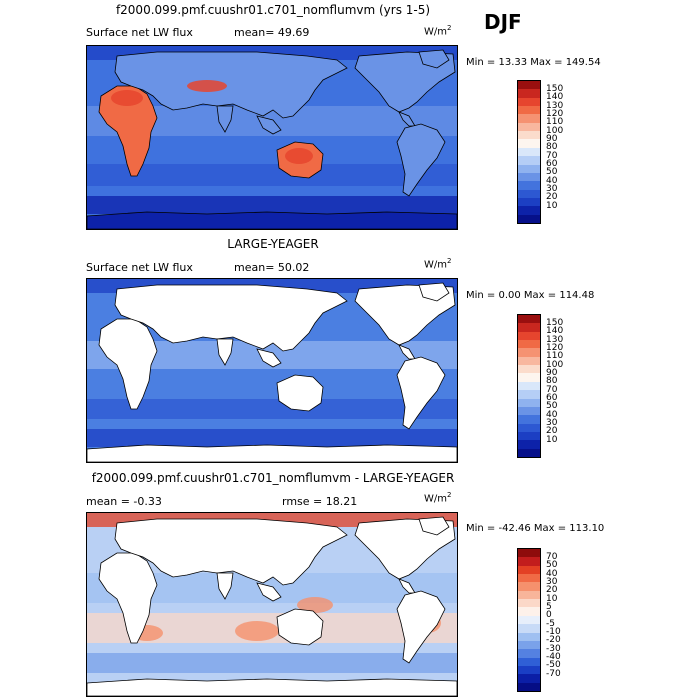  I want to click on india-landmass, so click(225, 119).